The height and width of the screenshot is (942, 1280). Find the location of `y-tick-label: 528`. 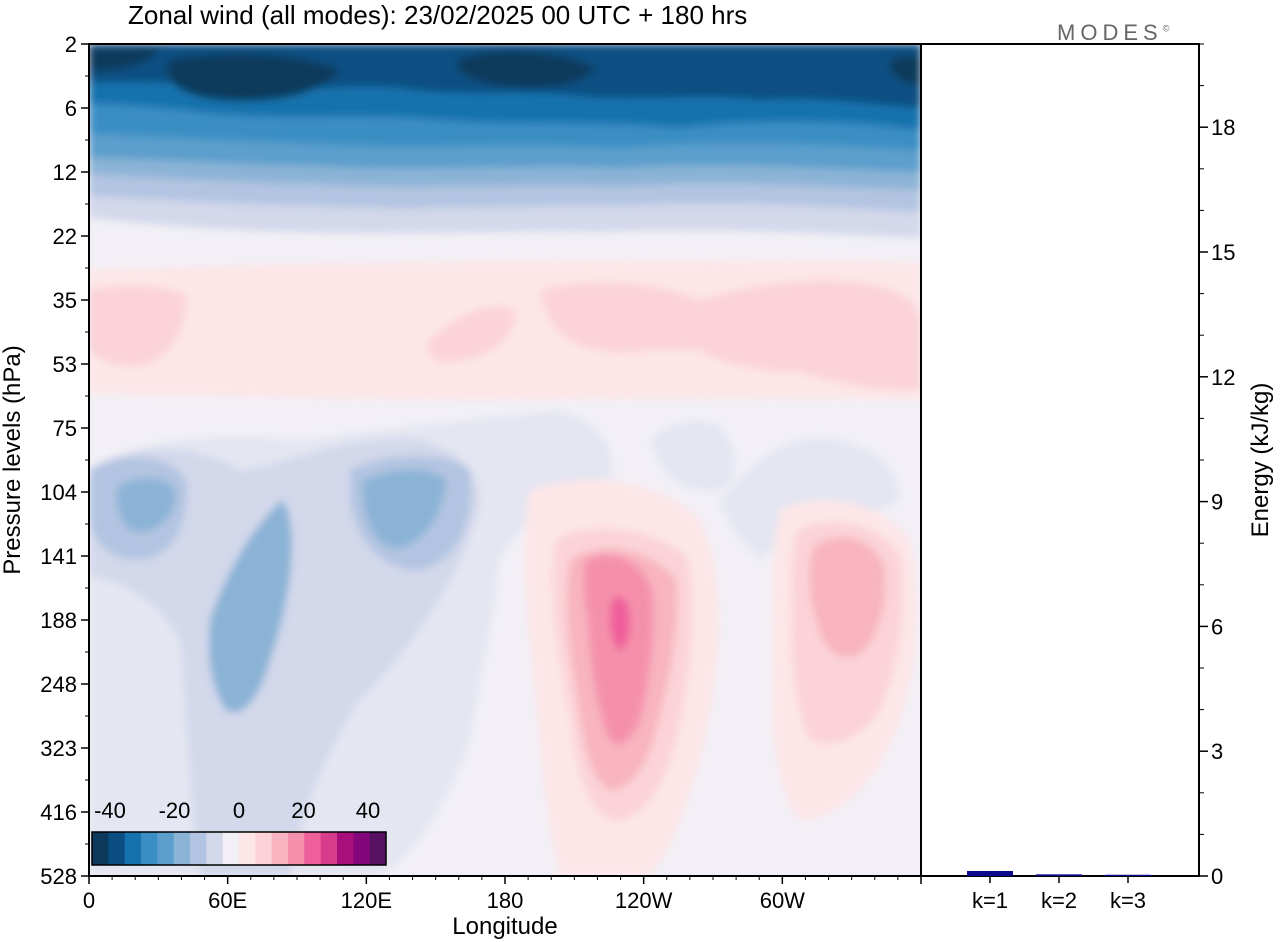

y-tick-label: 528 is located at coordinates (58, 876).